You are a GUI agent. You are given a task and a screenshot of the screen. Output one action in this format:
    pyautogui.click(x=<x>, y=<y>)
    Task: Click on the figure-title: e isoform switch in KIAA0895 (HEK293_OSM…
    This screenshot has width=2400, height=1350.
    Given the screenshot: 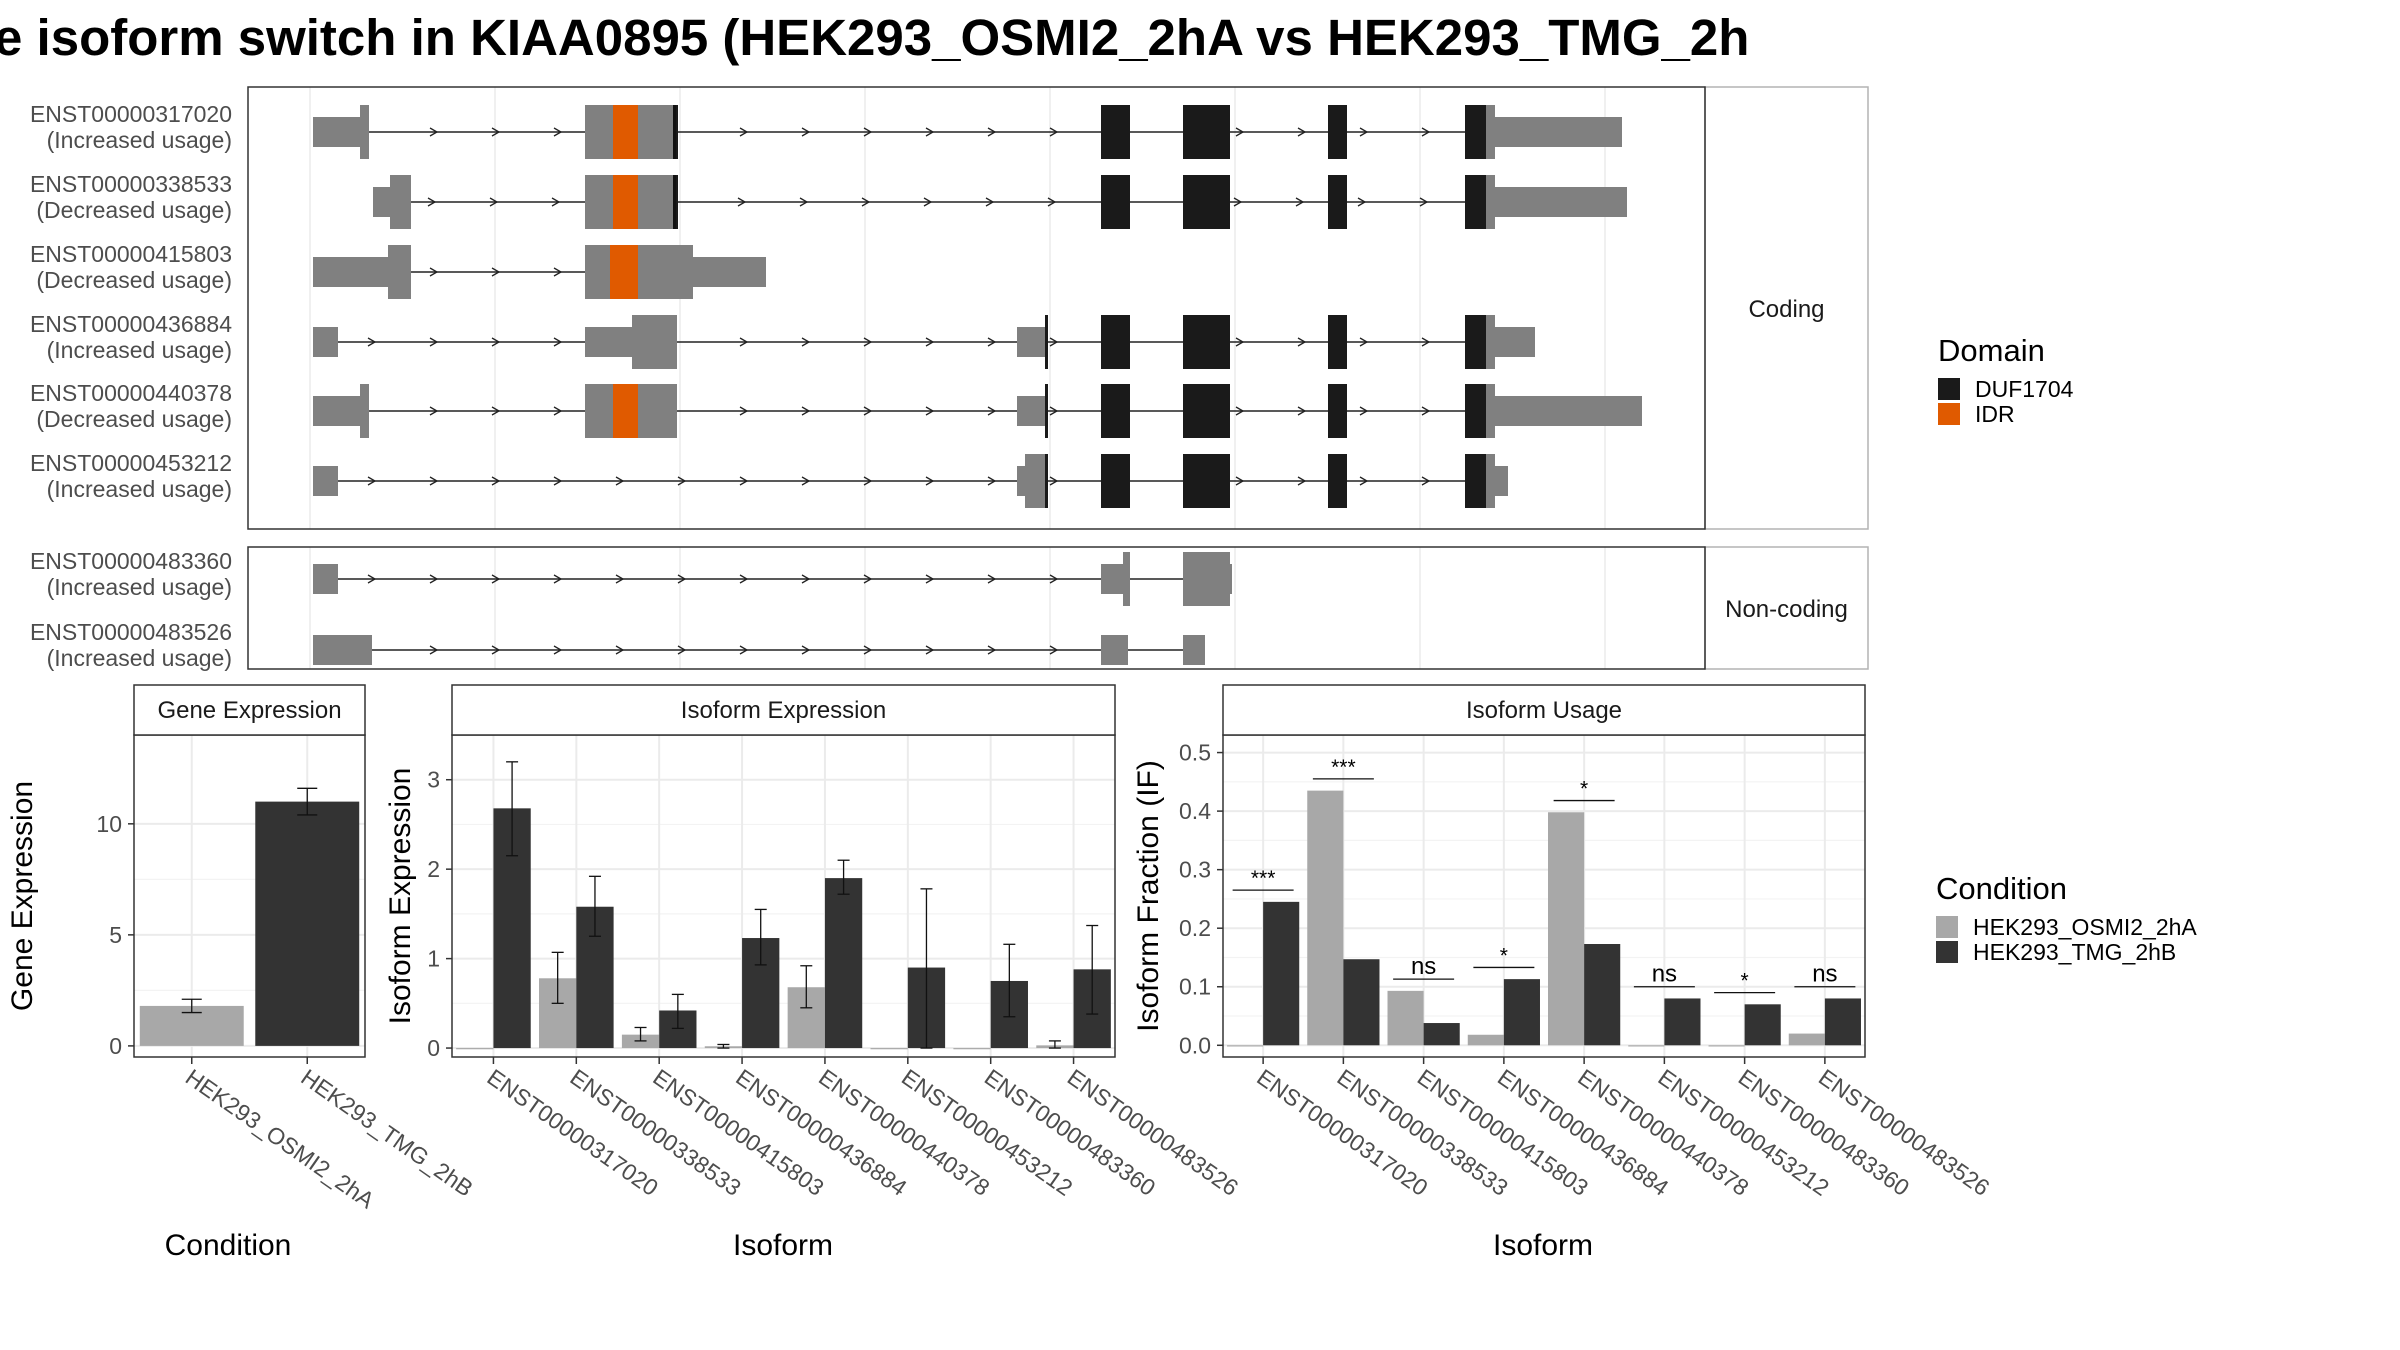 What is the action you would take?
    pyautogui.click(x=874, y=37)
    